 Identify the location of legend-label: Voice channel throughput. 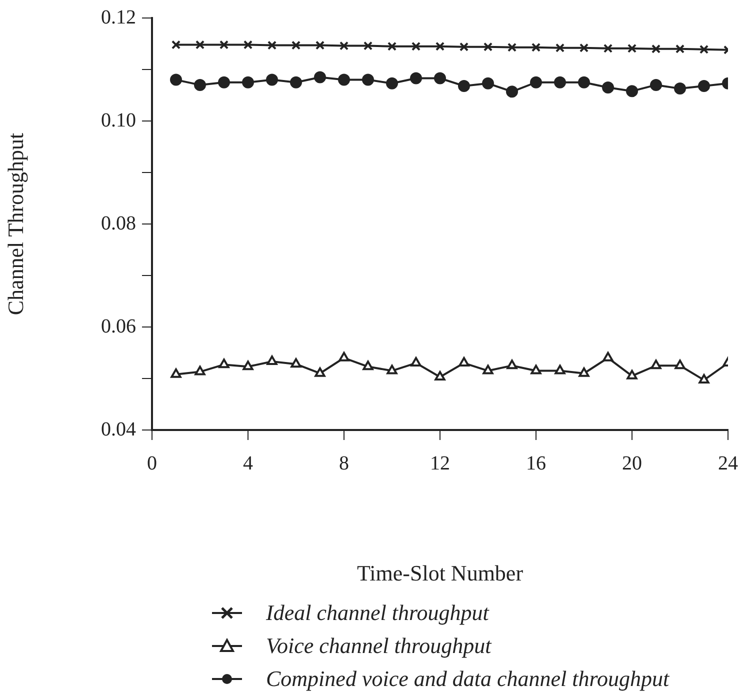
(379, 645).